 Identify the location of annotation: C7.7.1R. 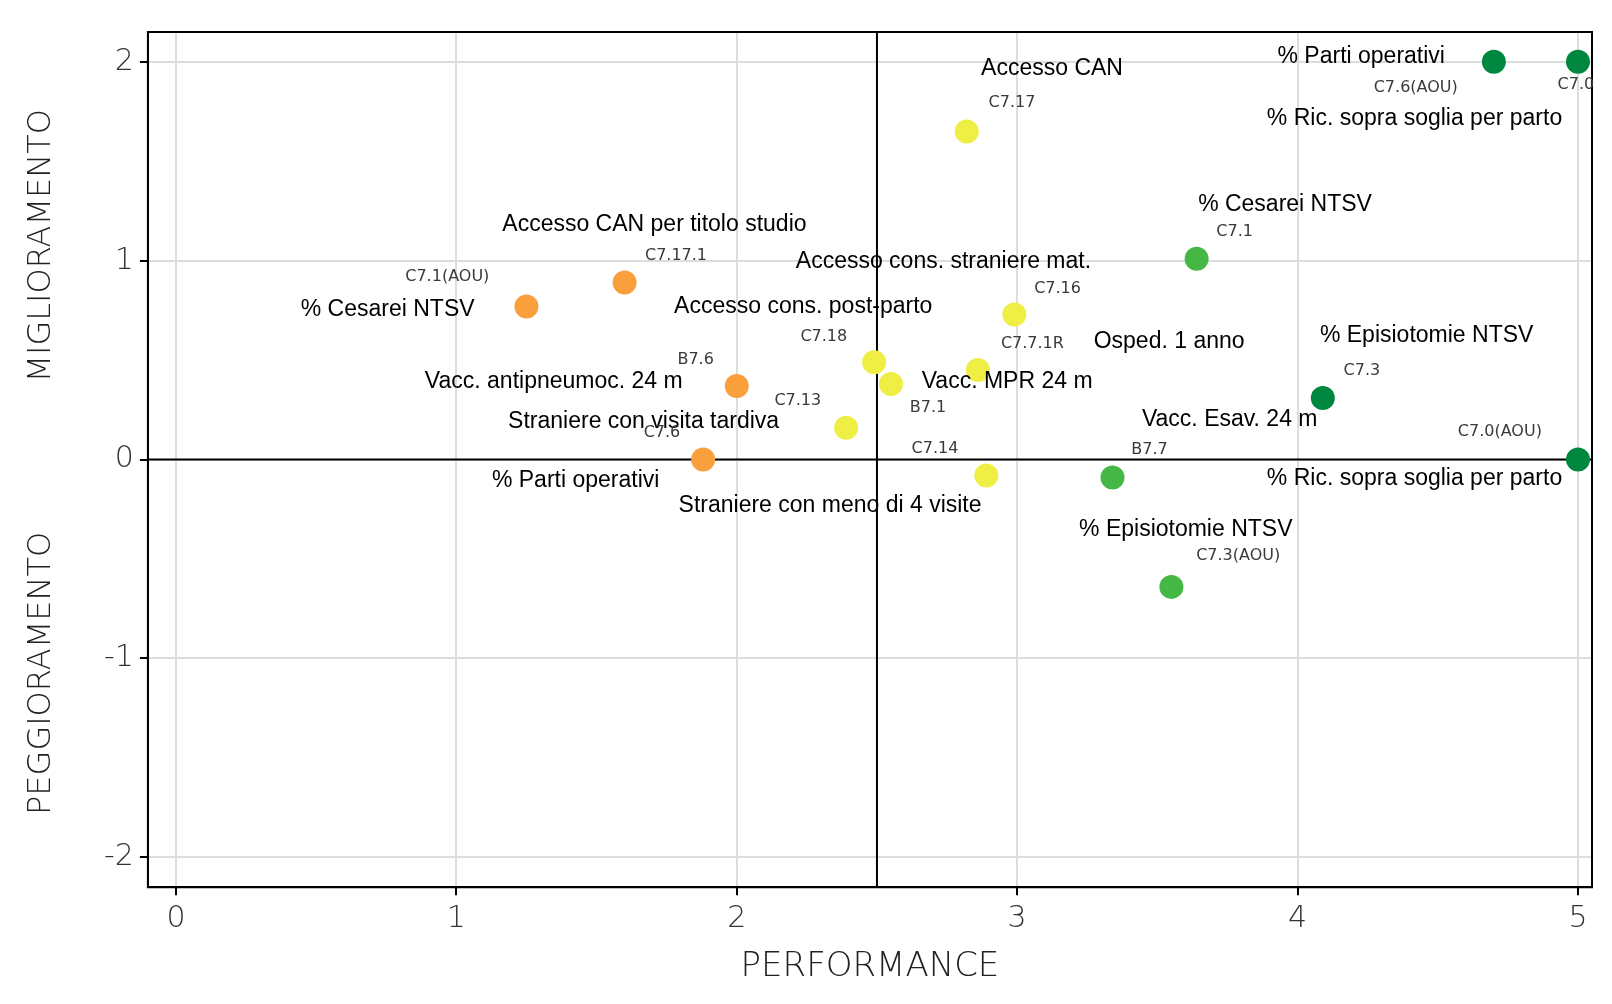
(1032, 342).